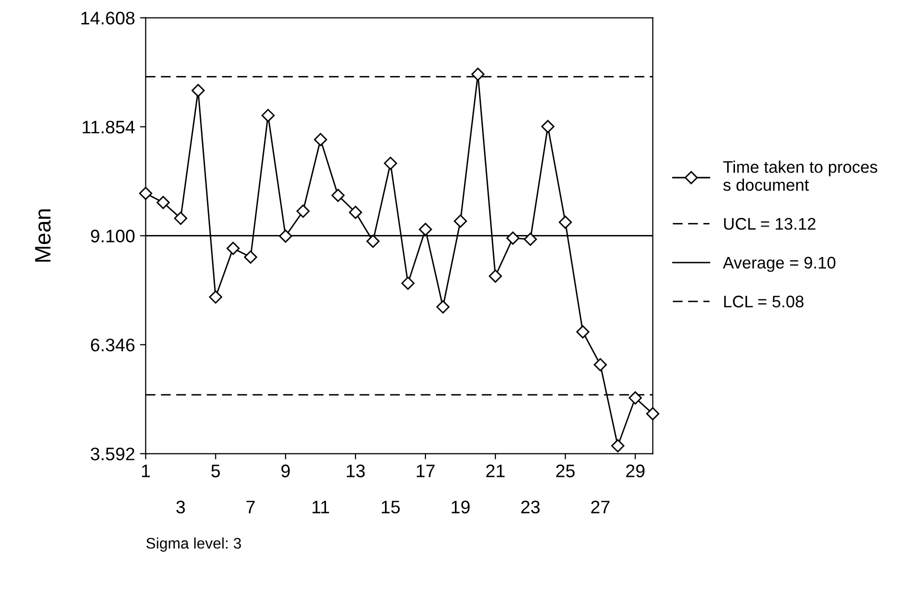  What do you see at coordinates (193, 544) in the screenshot?
I see `text: Sigma level: 3` at bounding box center [193, 544].